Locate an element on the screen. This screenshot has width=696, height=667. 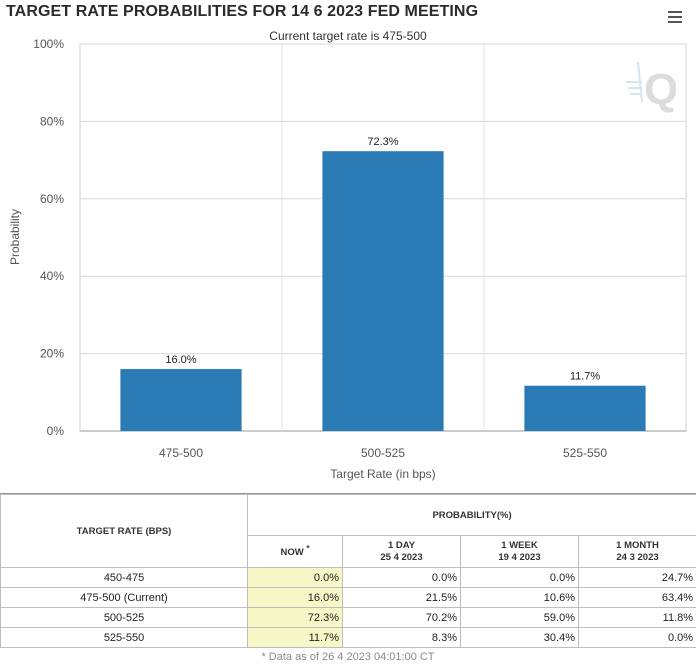
table-row: 500-525 72.3% 70.2% 59.0% 11.8% is located at coordinates (348, 617).